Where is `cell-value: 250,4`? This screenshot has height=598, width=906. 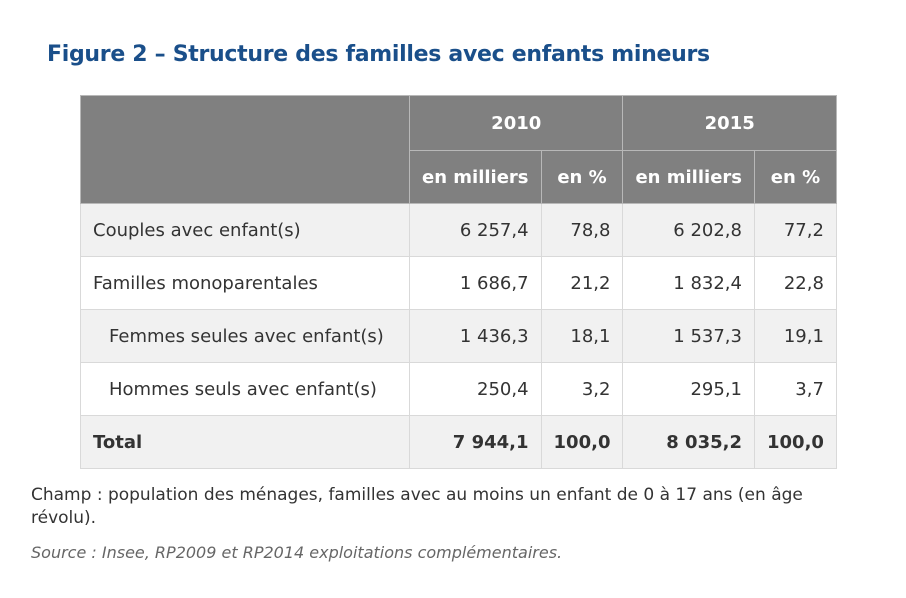
cell-value: 250,4 is located at coordinates (475, 389).